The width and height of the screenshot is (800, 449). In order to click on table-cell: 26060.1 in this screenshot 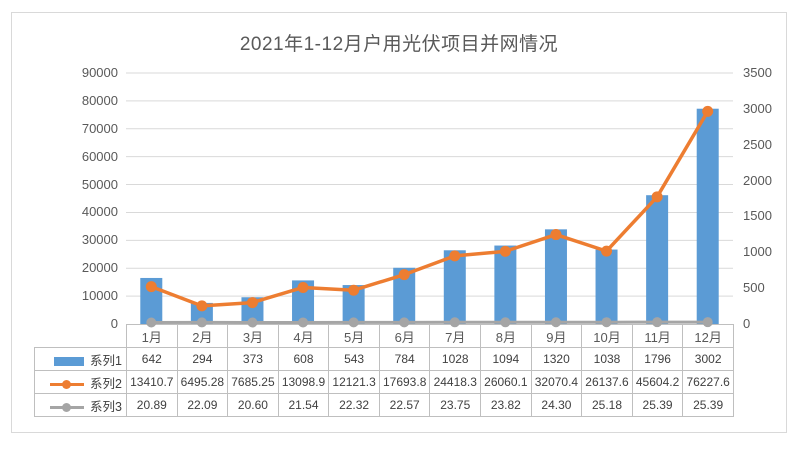, I will do `click(506, 382)`.